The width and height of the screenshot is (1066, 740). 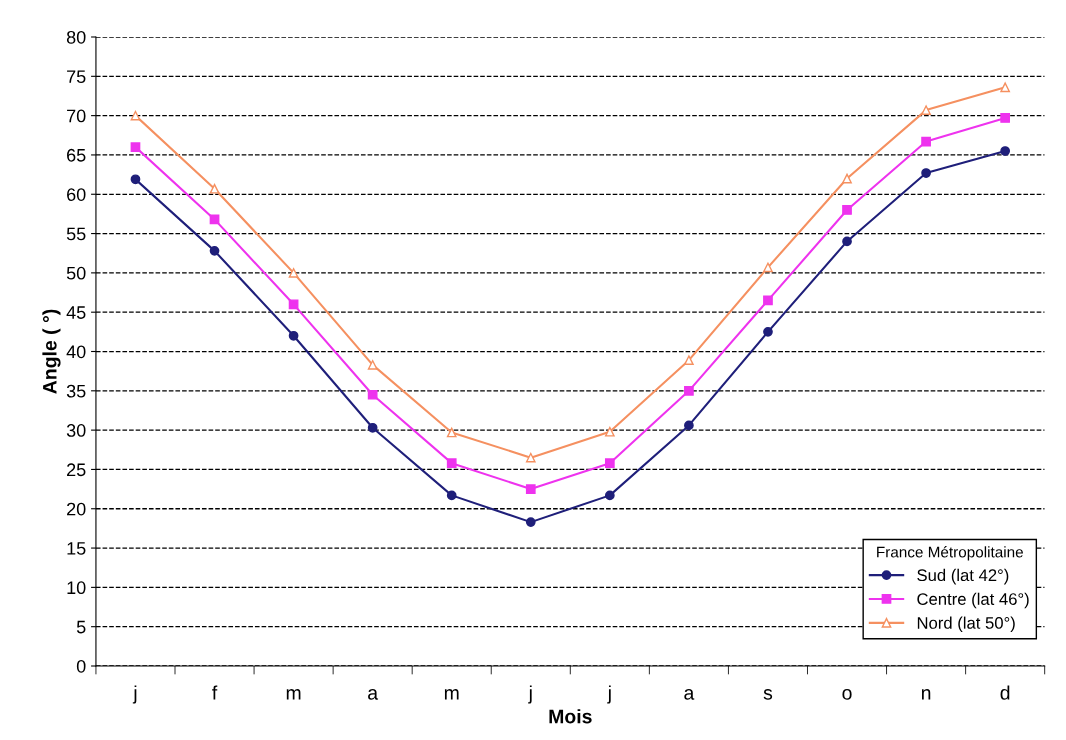 I want to click on x-tick-label: o, so click(x=847, y=694).